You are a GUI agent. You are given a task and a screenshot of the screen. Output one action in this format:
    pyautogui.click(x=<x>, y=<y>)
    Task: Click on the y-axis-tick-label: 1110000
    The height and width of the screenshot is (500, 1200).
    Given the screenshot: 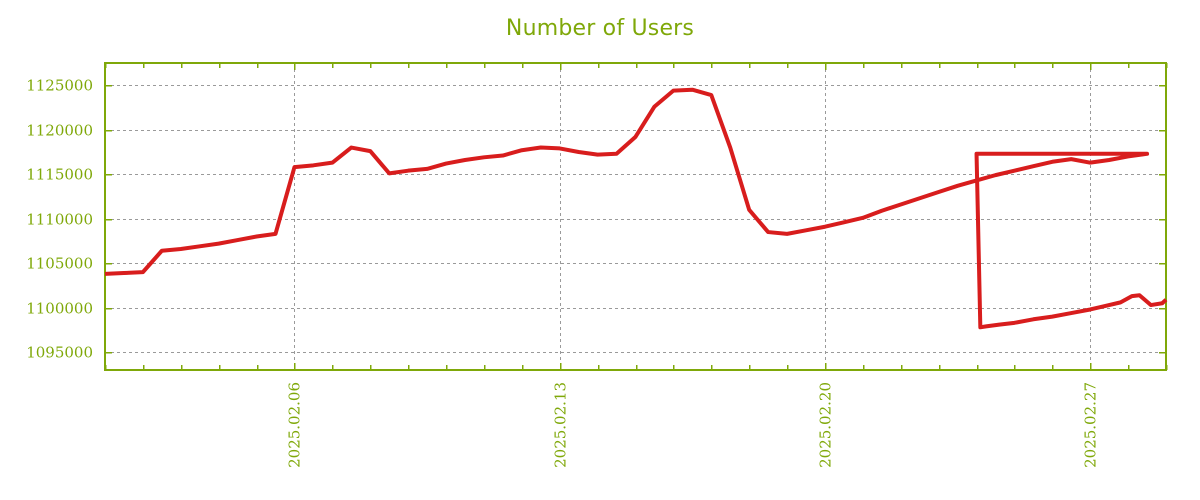 What is the action you would take?
    pyautogui.click(x=59, y=220)
    